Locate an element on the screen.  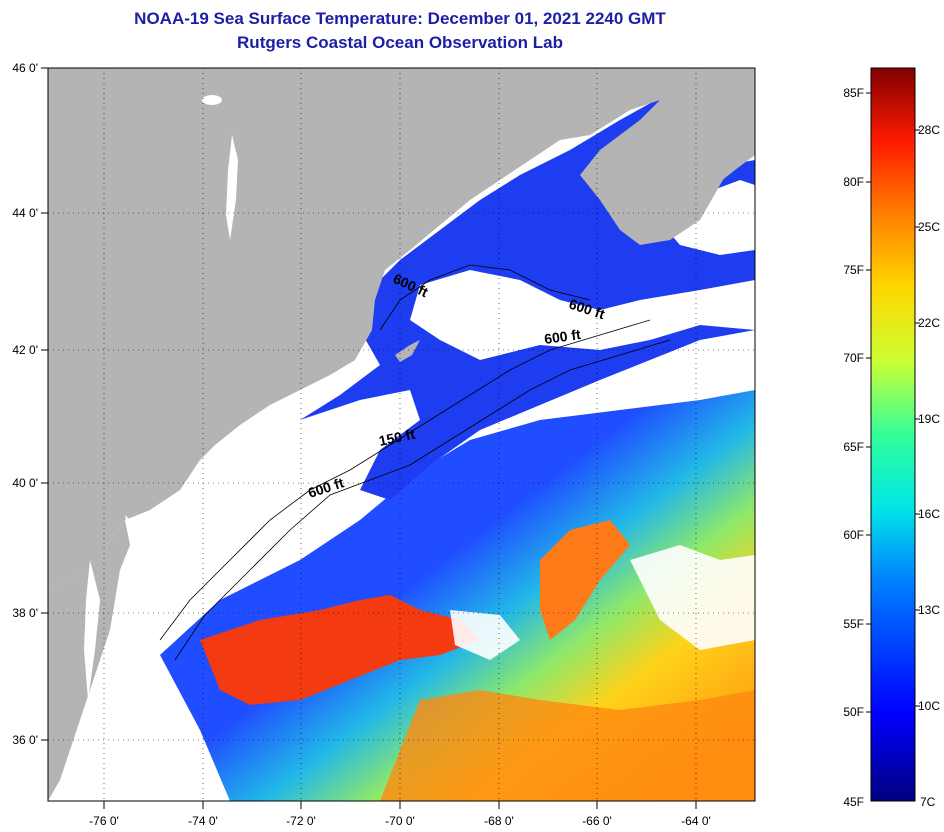
lat-label: 40 0' is located at coordinates (25, 483).